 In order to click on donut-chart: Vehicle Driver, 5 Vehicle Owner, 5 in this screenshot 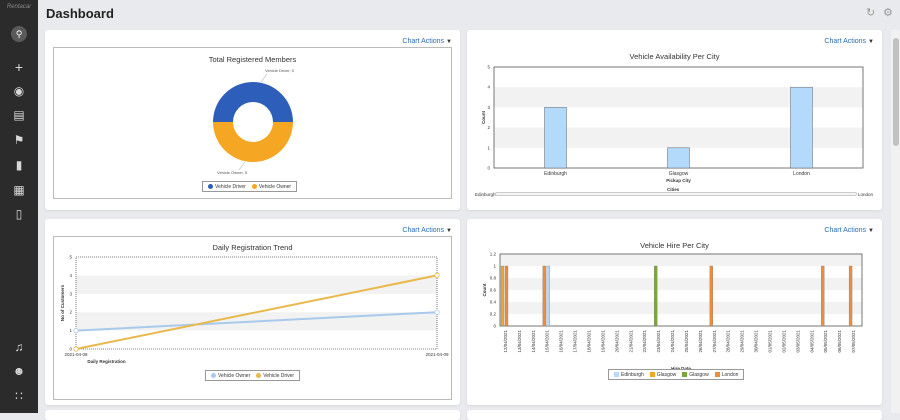, I will do `click(254, 121)`.